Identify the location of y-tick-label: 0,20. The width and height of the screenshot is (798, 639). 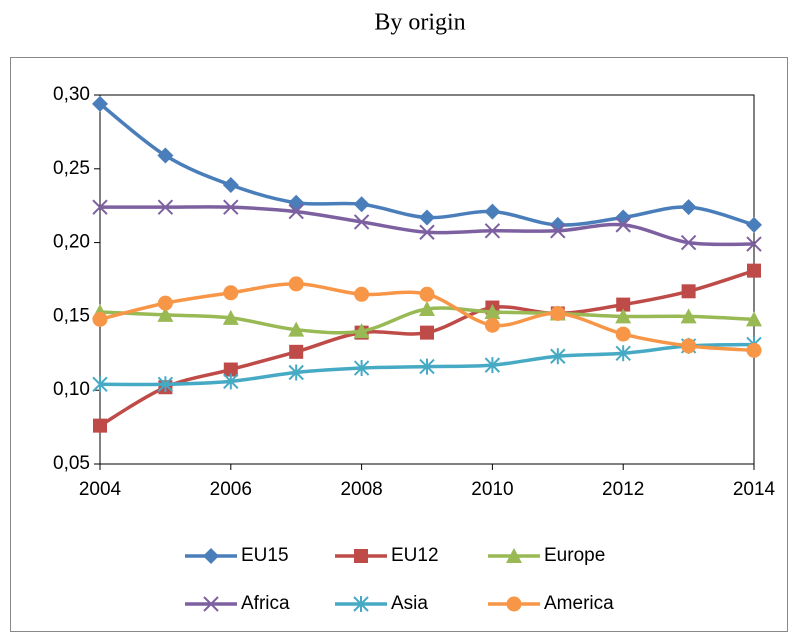
(71, 242).